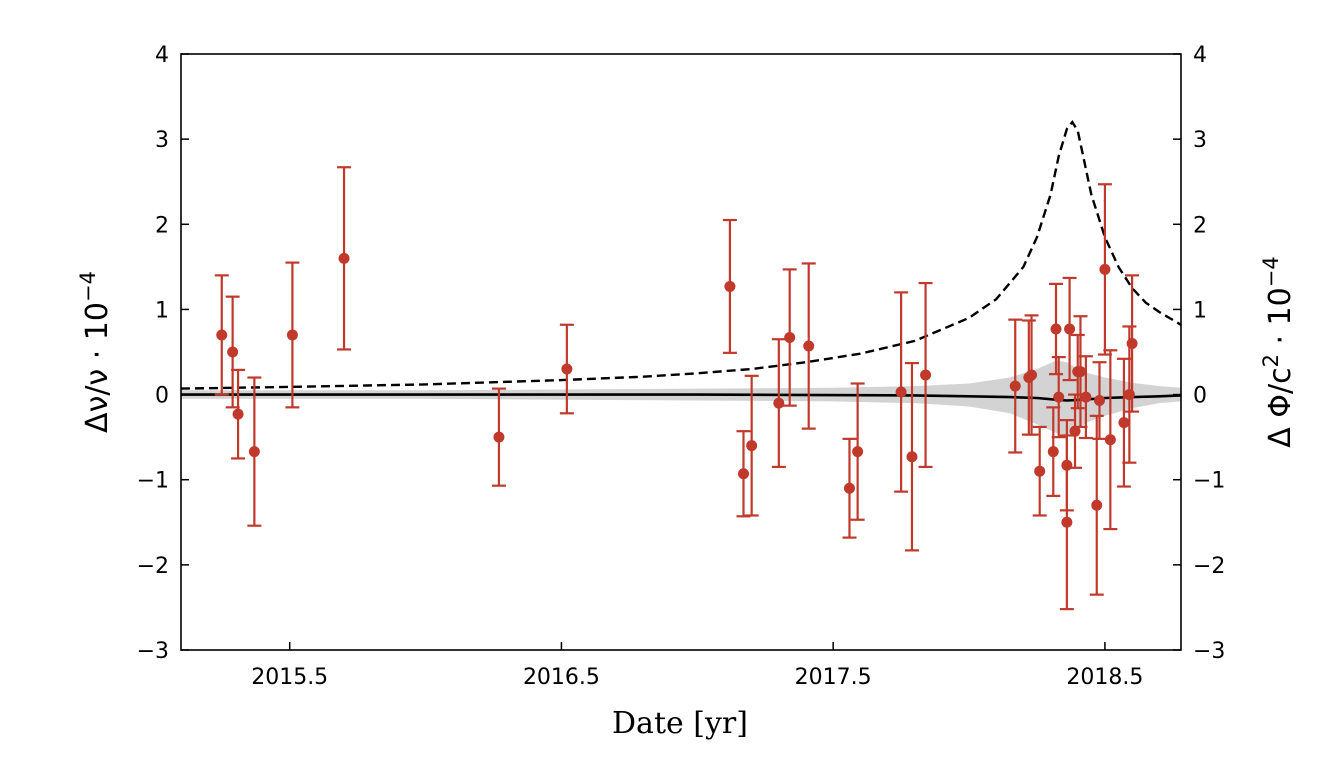 The height and width of the screenshot is (775, 1331). I want to click on uncertainty-band, so click(681, 398).